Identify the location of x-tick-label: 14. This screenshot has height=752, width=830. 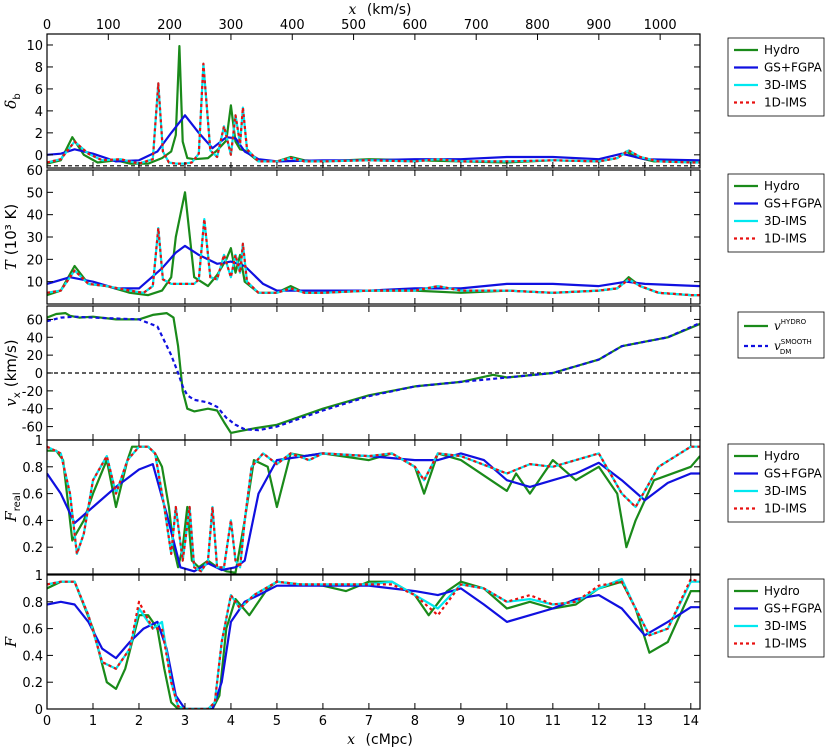
(691, 721).